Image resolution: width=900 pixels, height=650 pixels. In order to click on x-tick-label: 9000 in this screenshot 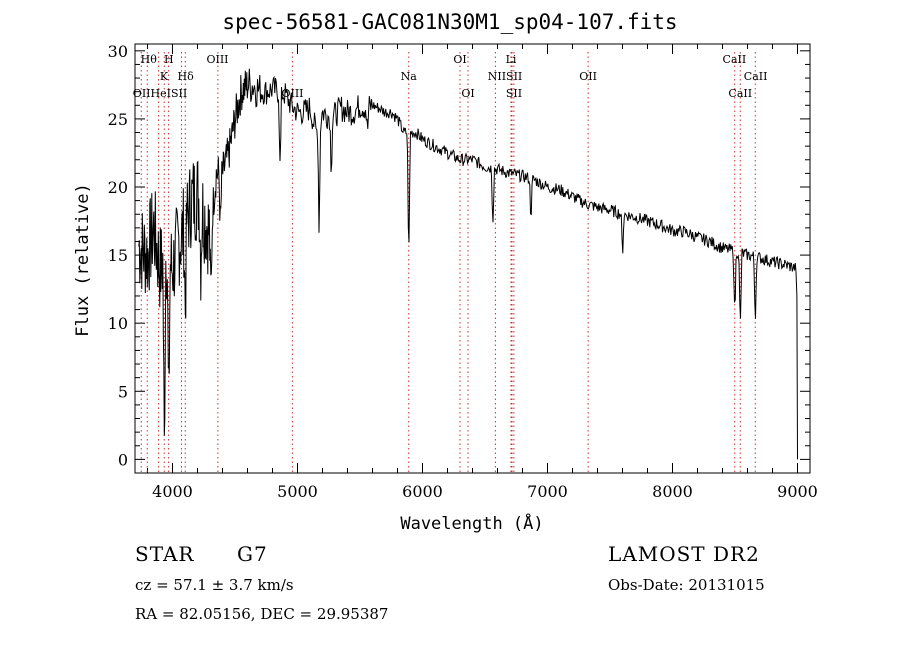, I will do `click(797, 491)`.